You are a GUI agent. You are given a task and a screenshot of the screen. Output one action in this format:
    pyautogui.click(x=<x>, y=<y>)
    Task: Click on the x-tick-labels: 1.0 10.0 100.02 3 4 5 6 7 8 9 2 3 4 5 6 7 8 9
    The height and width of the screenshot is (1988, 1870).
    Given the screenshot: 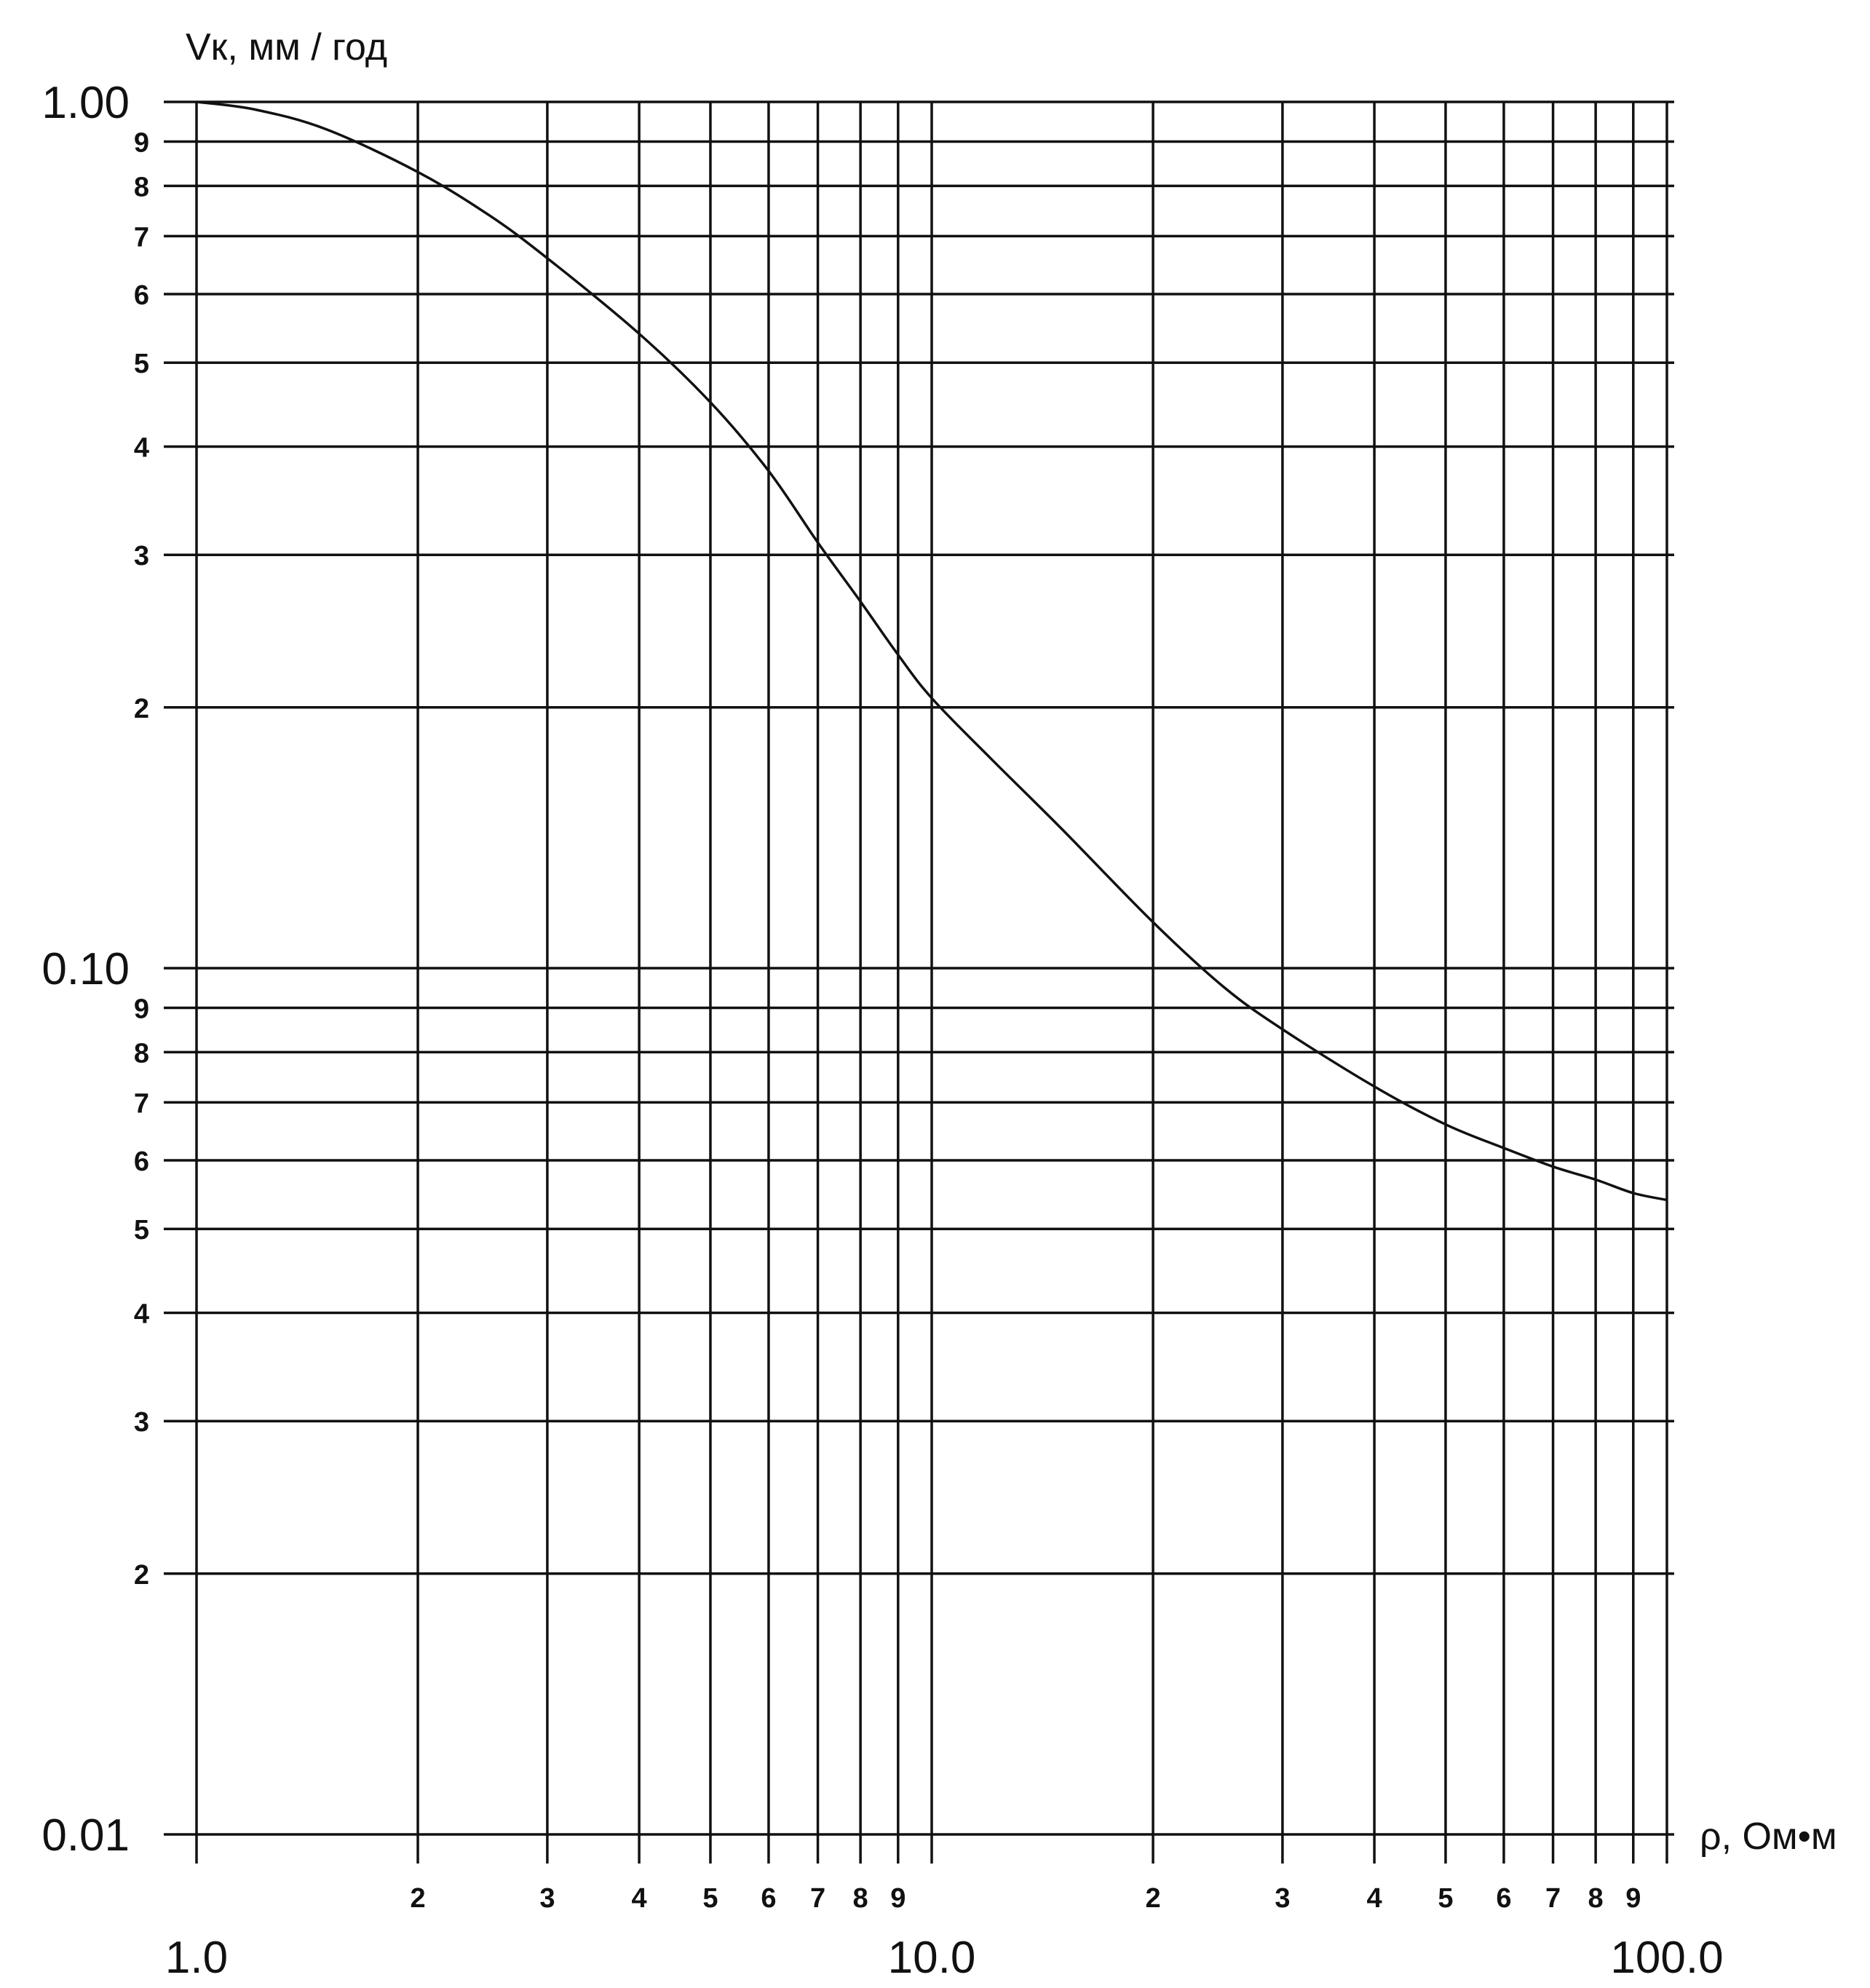 What is the action you would take?
    pyautogui.click(x=944, y=1933)
    